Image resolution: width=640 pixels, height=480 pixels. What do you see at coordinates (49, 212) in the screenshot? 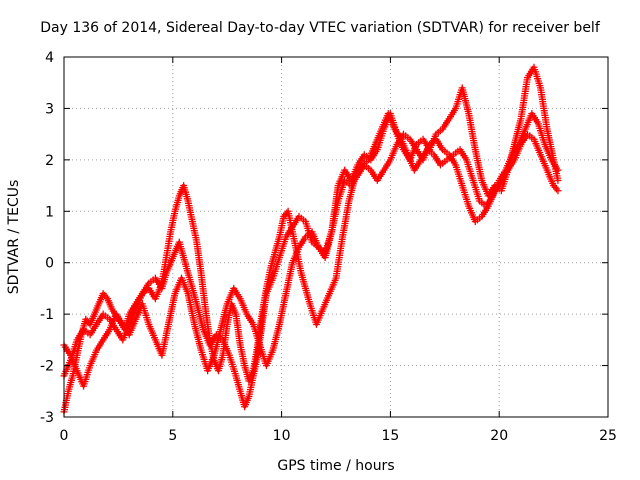
I see `y-tick-label: 1` at bounding box center [49, 212].